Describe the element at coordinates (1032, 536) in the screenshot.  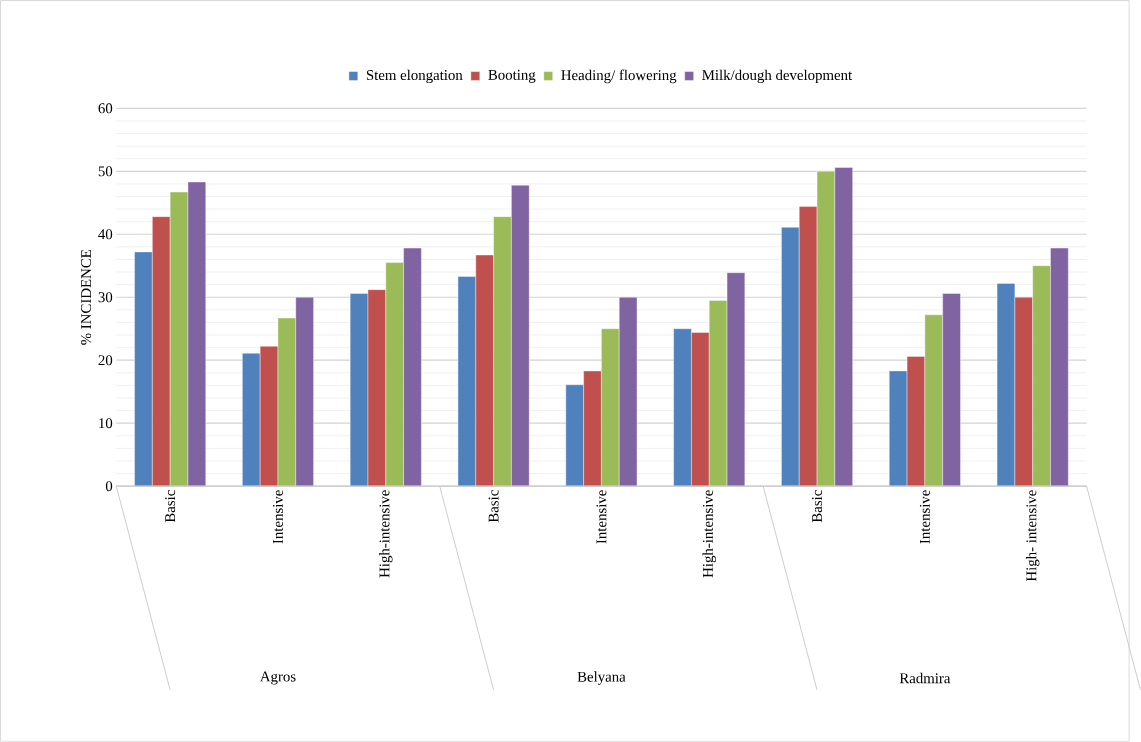
I see `x-tick-label: High- intensive` at that location.